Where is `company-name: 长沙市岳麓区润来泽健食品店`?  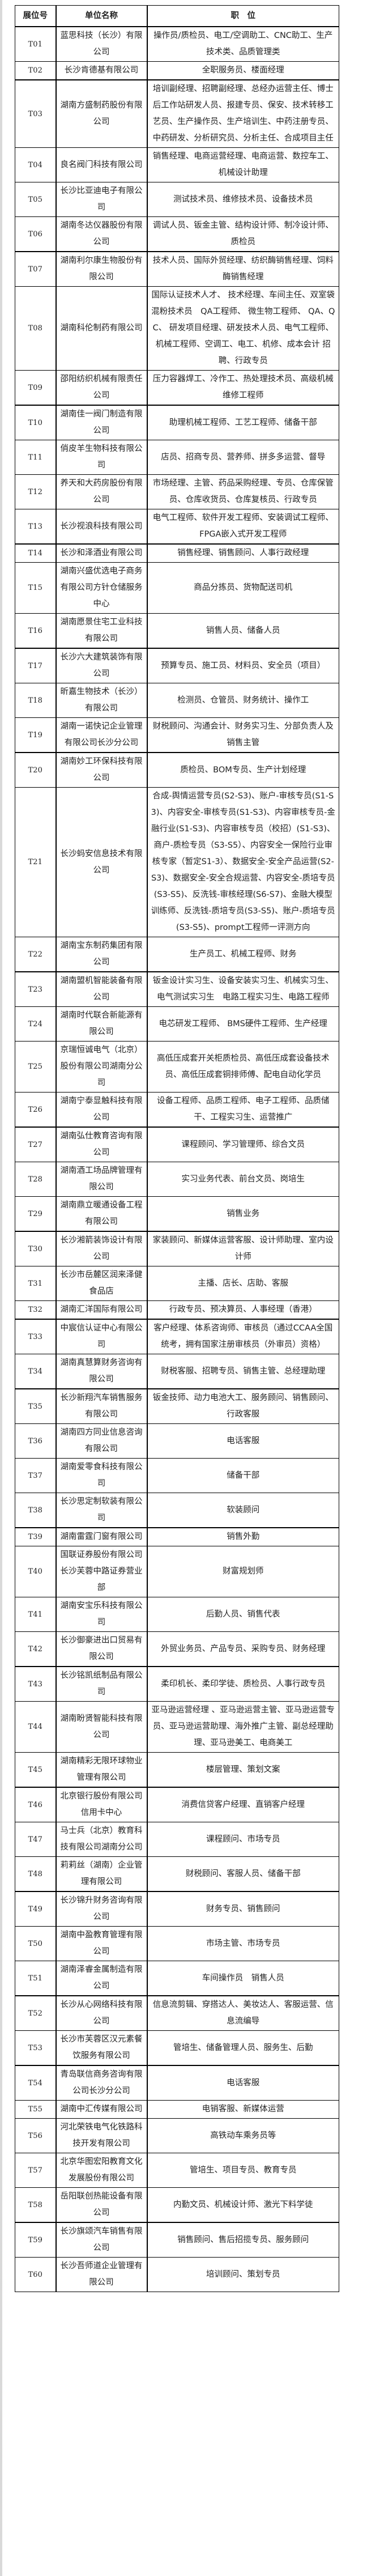
company-name: 长沙市岳麓区润来泽健食品店 is located at coordinates (101, 1283).